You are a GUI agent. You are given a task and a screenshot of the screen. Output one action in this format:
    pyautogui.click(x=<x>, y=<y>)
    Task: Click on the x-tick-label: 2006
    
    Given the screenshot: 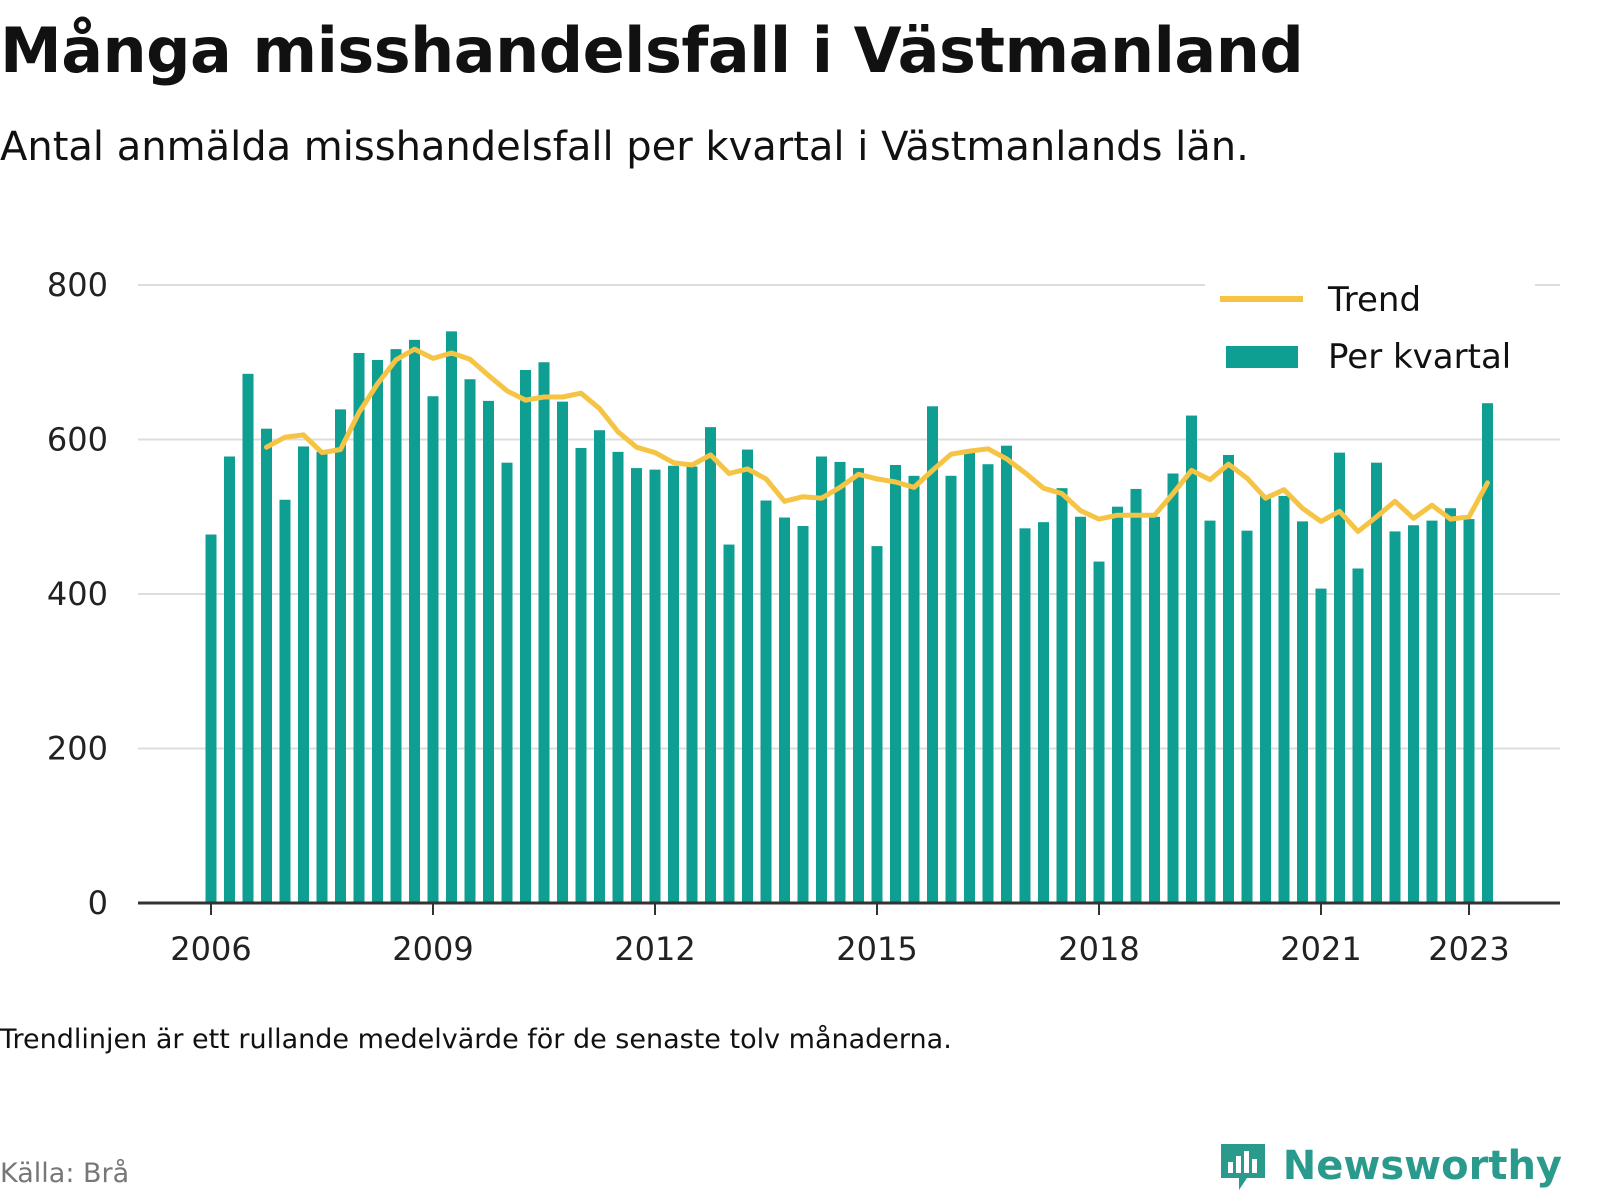 What is the action you would take?
    pyautogui.click(x=210, y=949)
    